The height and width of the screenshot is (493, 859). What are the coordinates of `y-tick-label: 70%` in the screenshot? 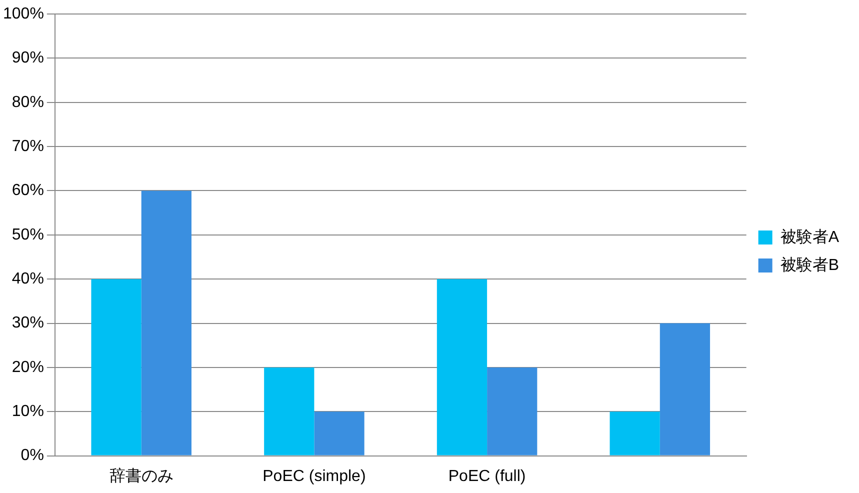 It's located at (28, 146).